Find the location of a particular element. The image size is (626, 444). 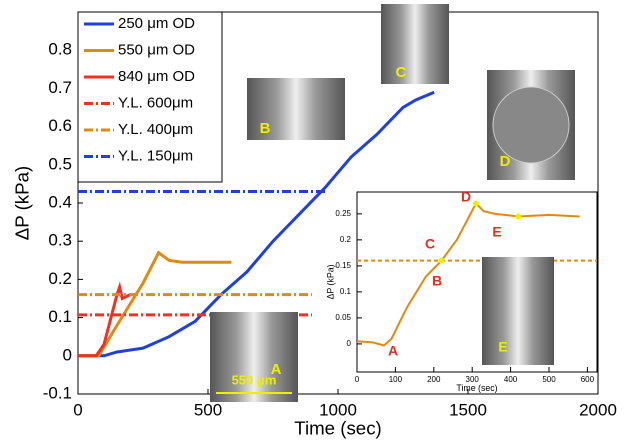

x-tick-label: 200 is located at coordinates (434, 379).